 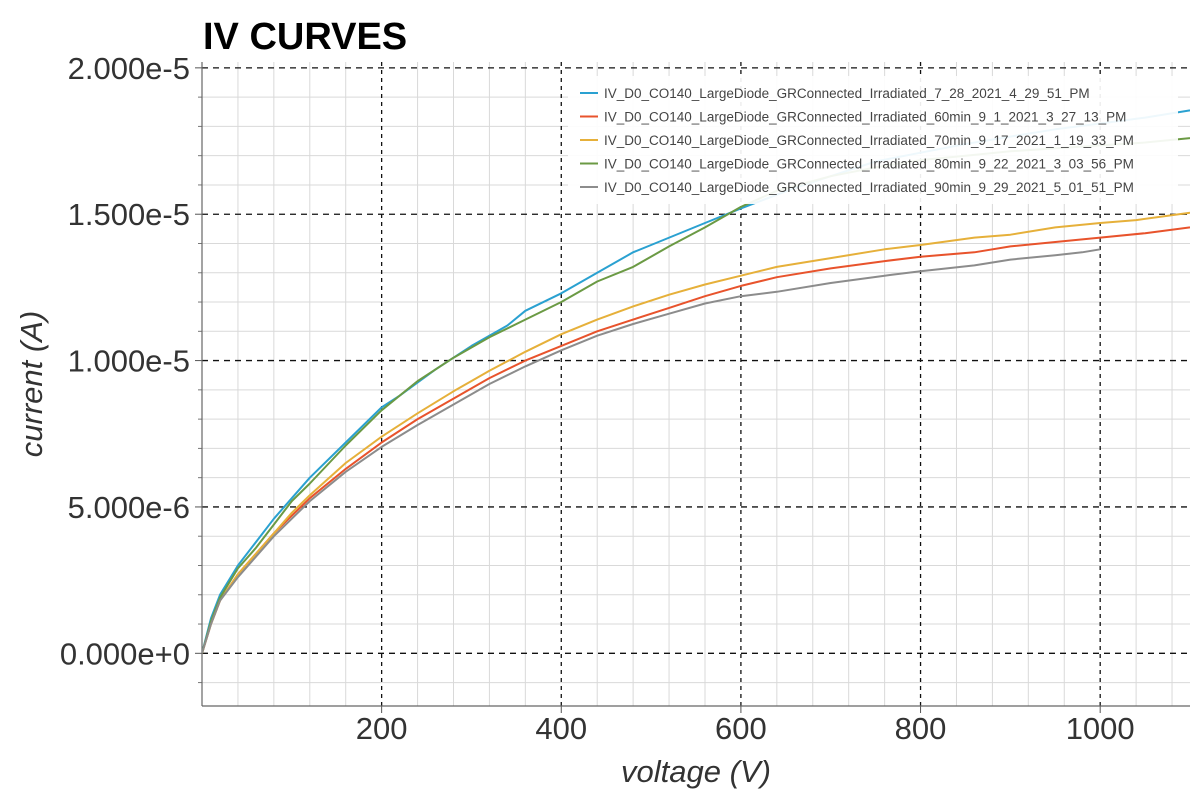 What do you see at coordinates (129, 507) in the screenshot?
I see `y-tick-label: 5.000e-6` at bounding box center [129, 507].